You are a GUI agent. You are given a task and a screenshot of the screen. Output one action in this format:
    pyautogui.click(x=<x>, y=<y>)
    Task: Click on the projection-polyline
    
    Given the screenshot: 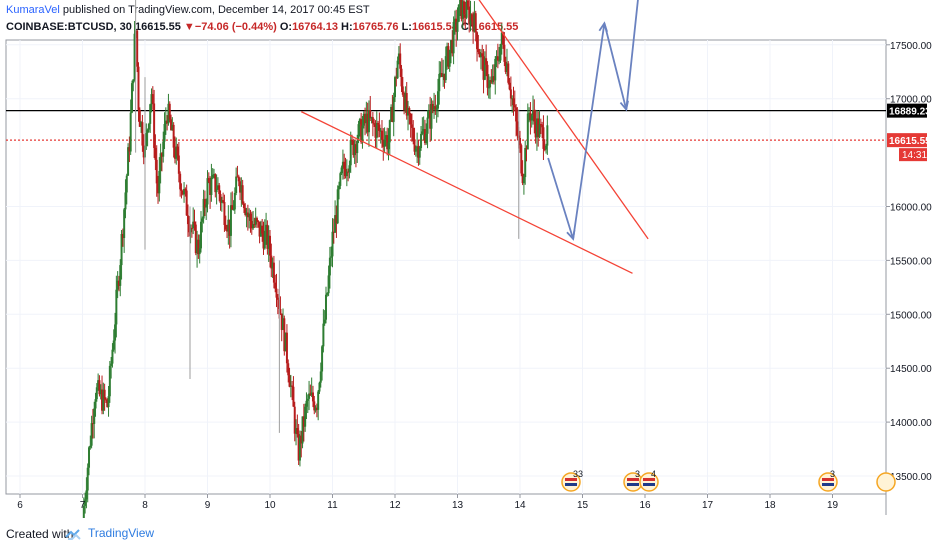 What is the action you would take?
    pyautogui.click(x=611, y=120)
    